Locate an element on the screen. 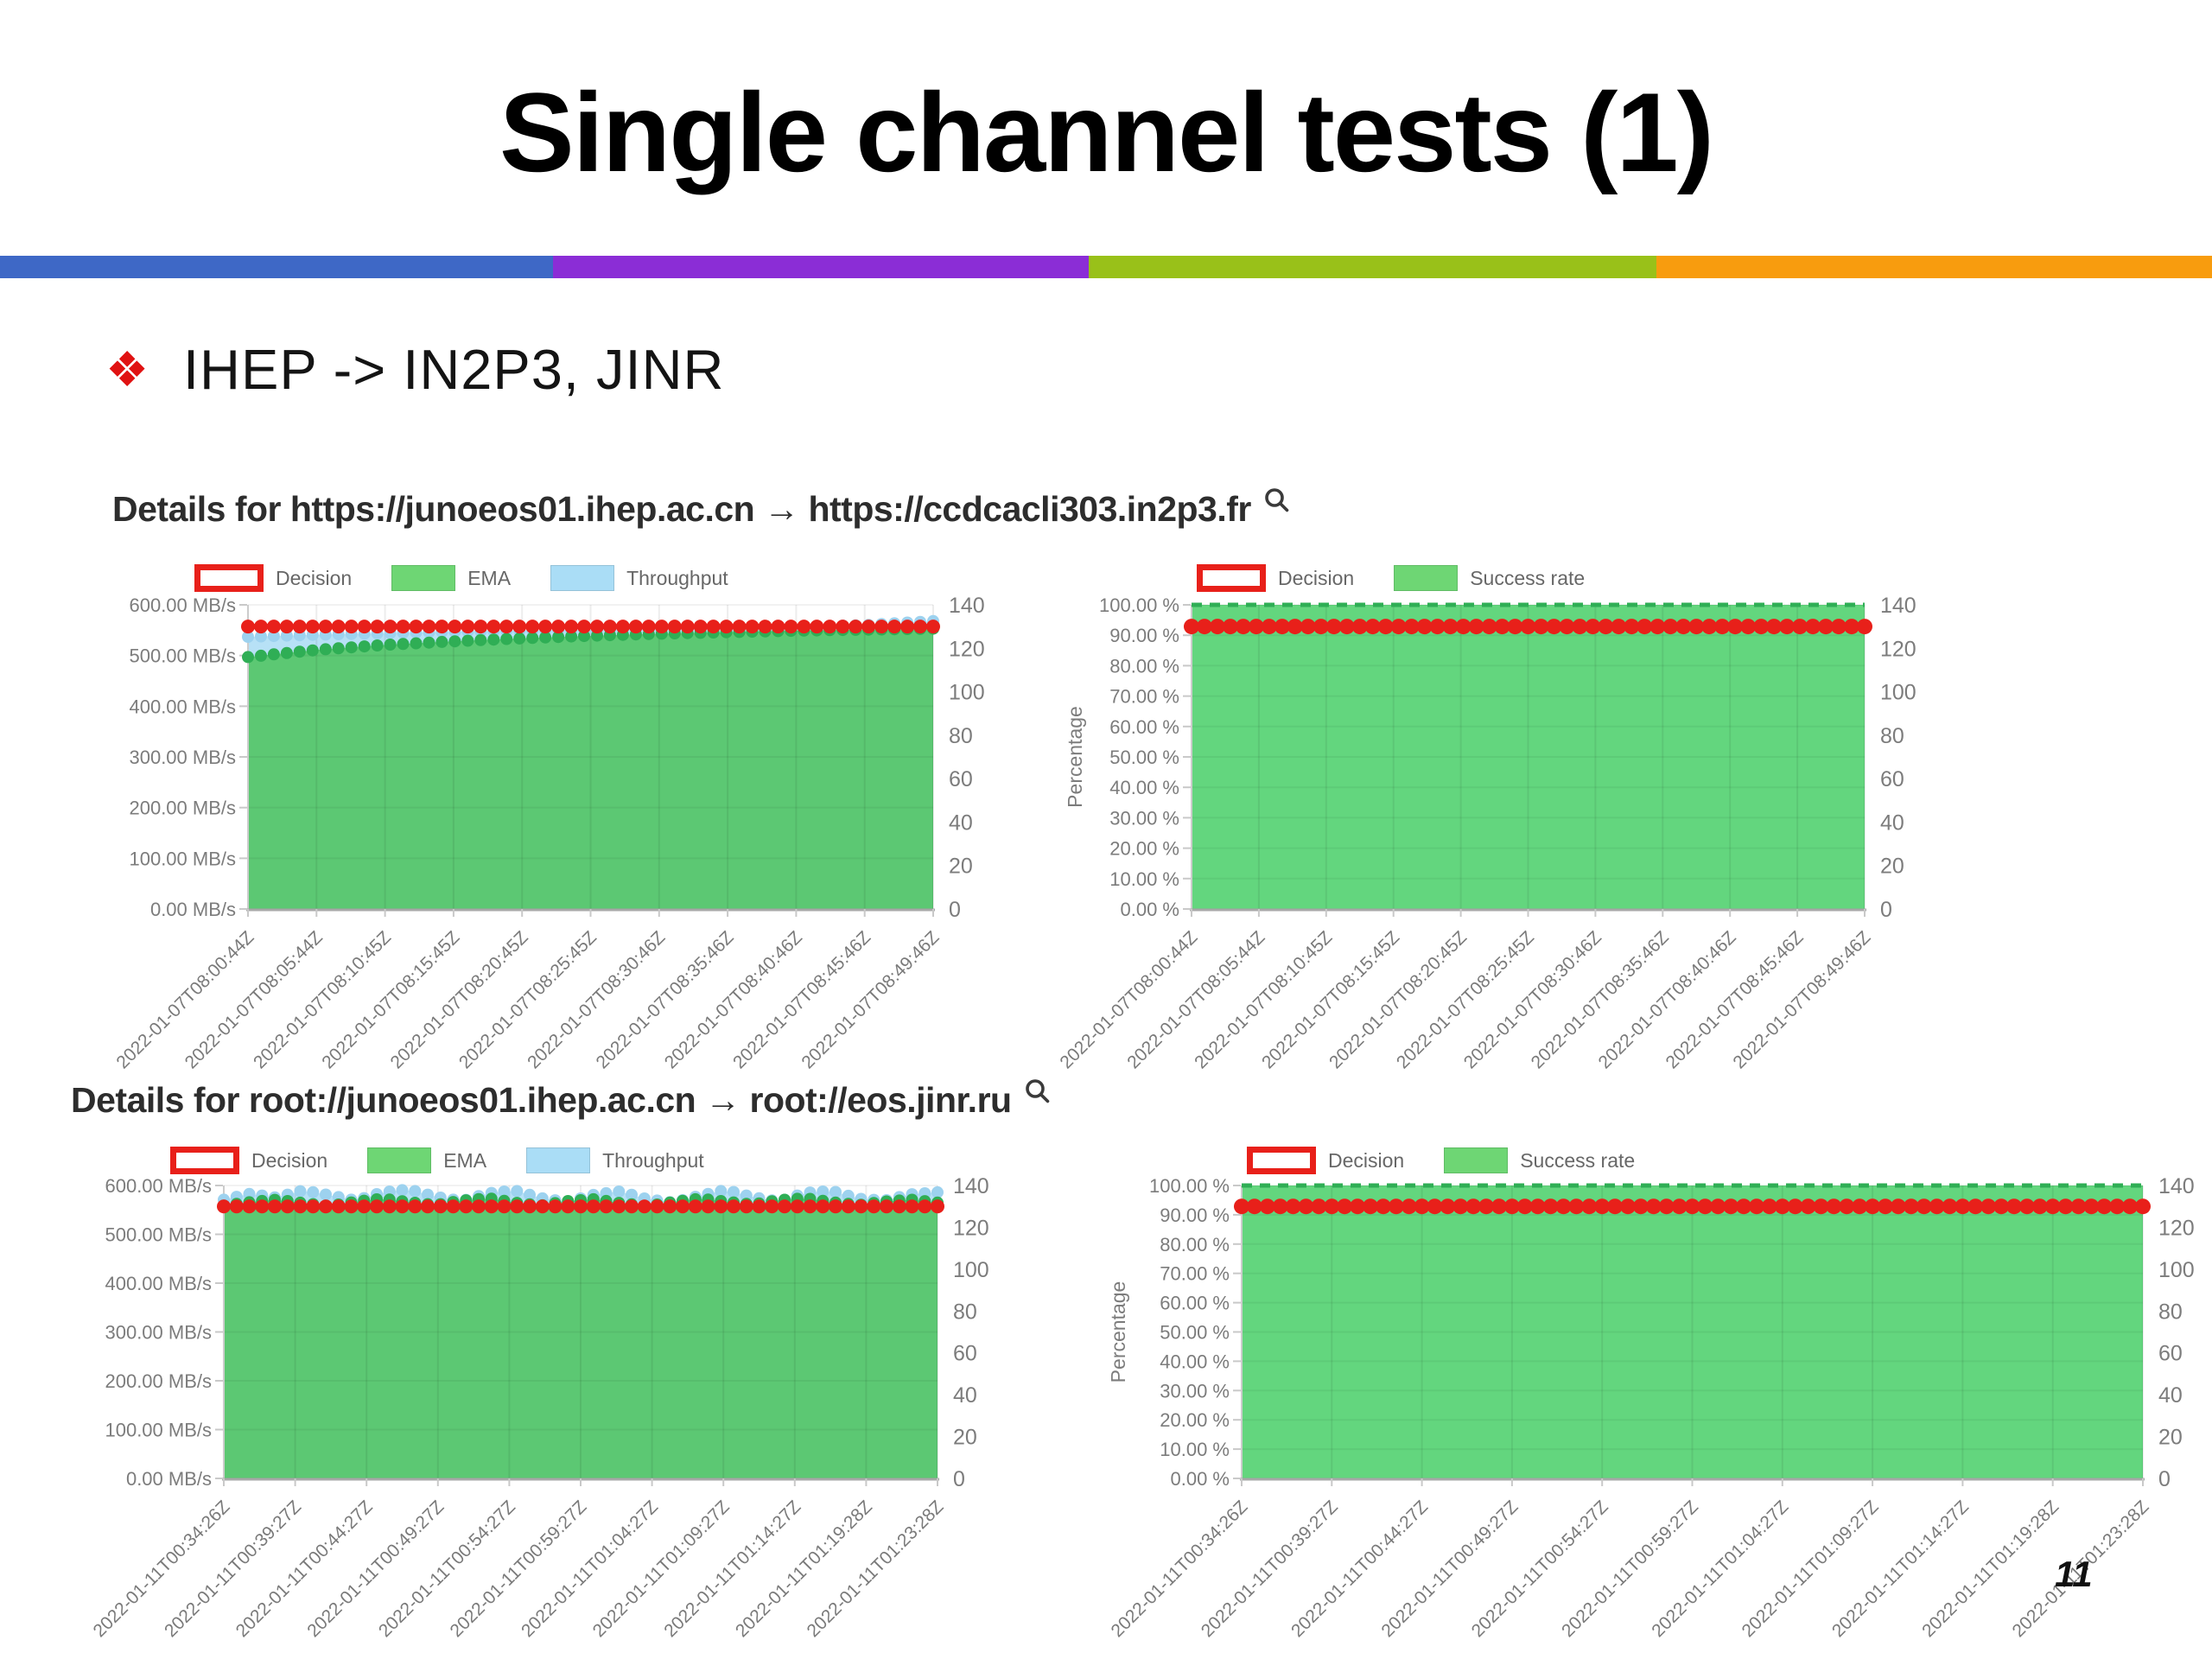 This screenshot has height=1659, width=2212. x-axis-tick-label: 2022-01-11T00:34:26Z is located at coordinates (161, 1569).